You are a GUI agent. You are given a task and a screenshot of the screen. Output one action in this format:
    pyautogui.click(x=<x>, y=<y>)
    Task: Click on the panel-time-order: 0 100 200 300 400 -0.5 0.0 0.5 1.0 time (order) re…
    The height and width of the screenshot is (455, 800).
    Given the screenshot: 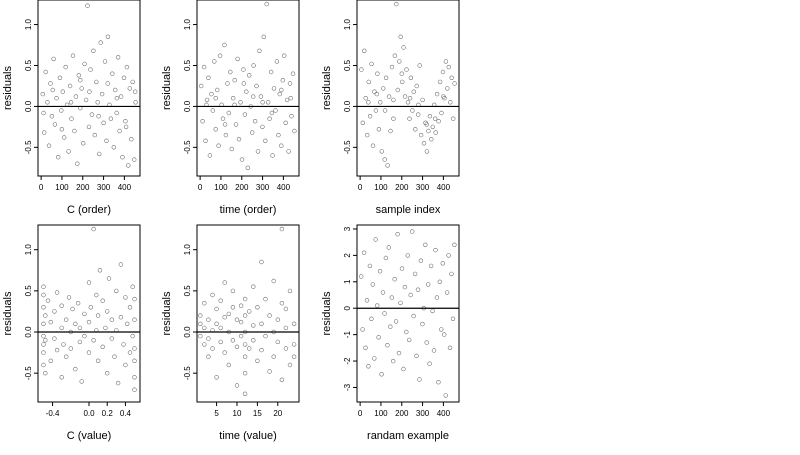 What is the action you would take?
    pyautogui.click(x=230, y=108)
    